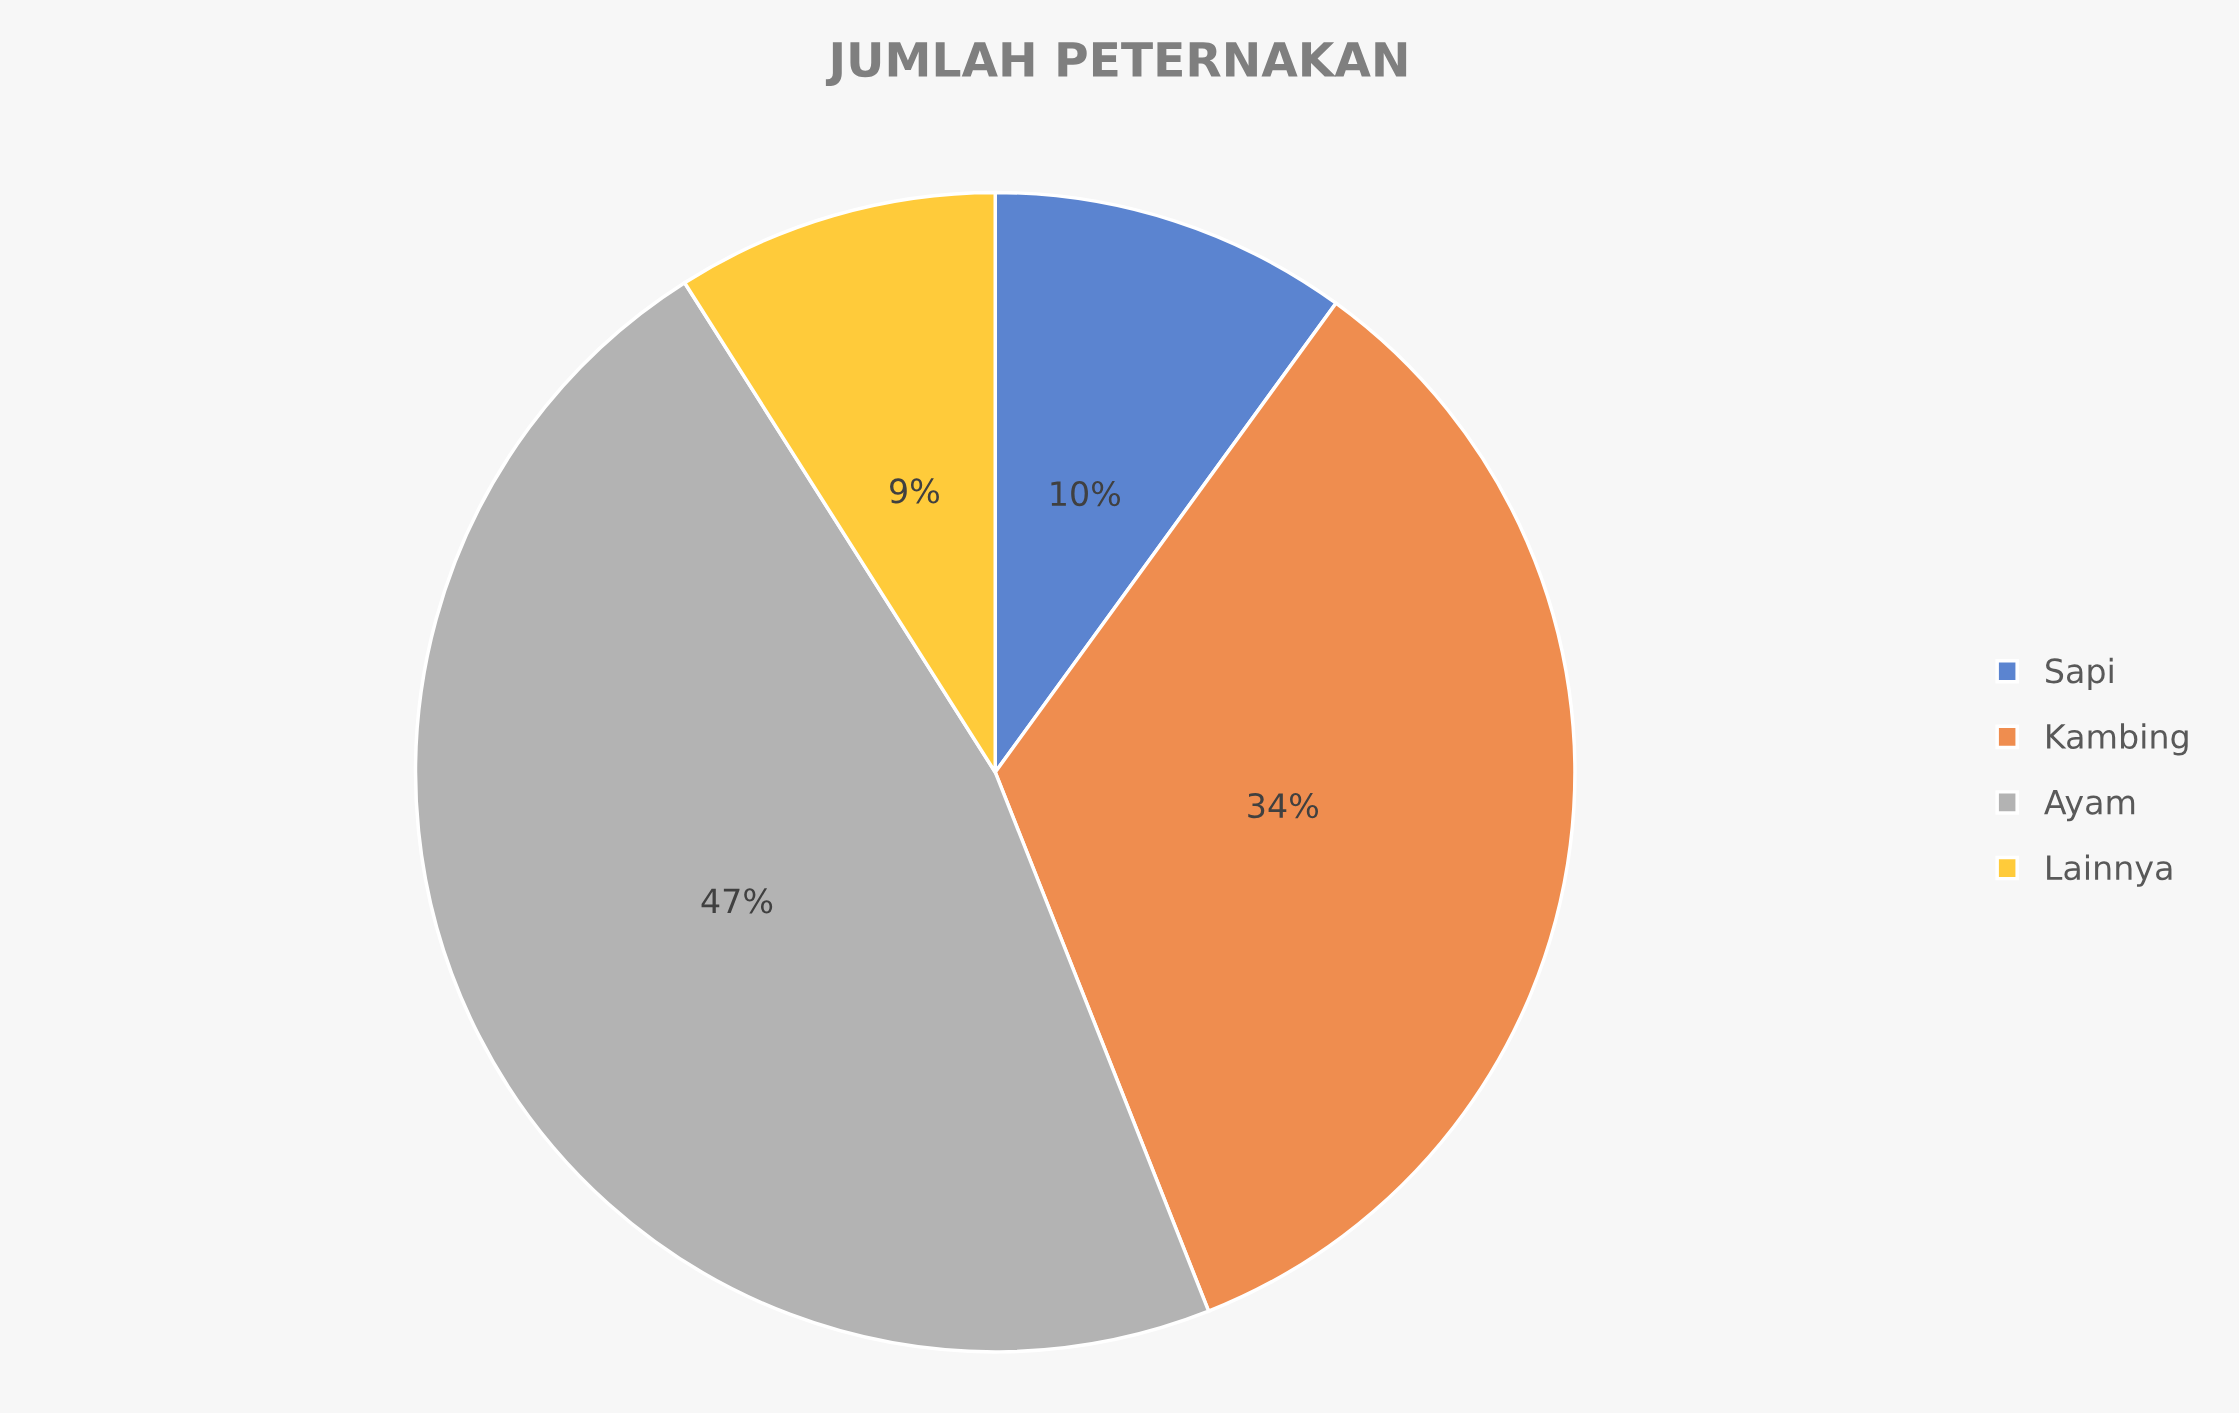 The image size is (2239, 1413). What do you see at coordinates (2117, 739) in the screenshot?
I see `legend-label: Kambing` at bounding box center [2117, 739].